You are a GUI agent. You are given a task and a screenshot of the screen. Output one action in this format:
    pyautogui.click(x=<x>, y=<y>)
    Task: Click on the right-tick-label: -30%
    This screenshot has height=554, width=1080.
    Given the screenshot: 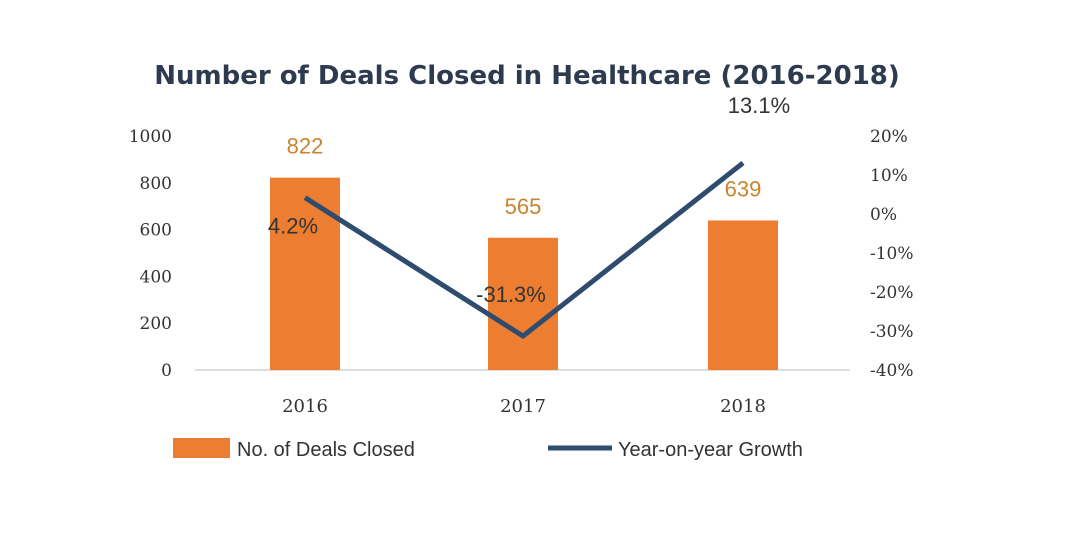 What is the action you would take?
    pyautogui.click(x=892, y=332)
    